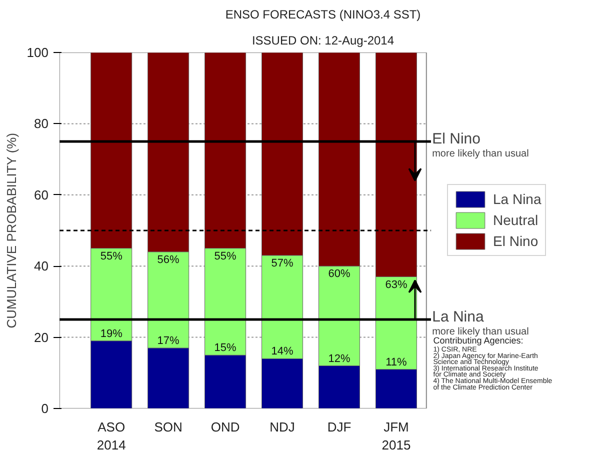  I want to click on data-label: 57%, so click(282, 263).